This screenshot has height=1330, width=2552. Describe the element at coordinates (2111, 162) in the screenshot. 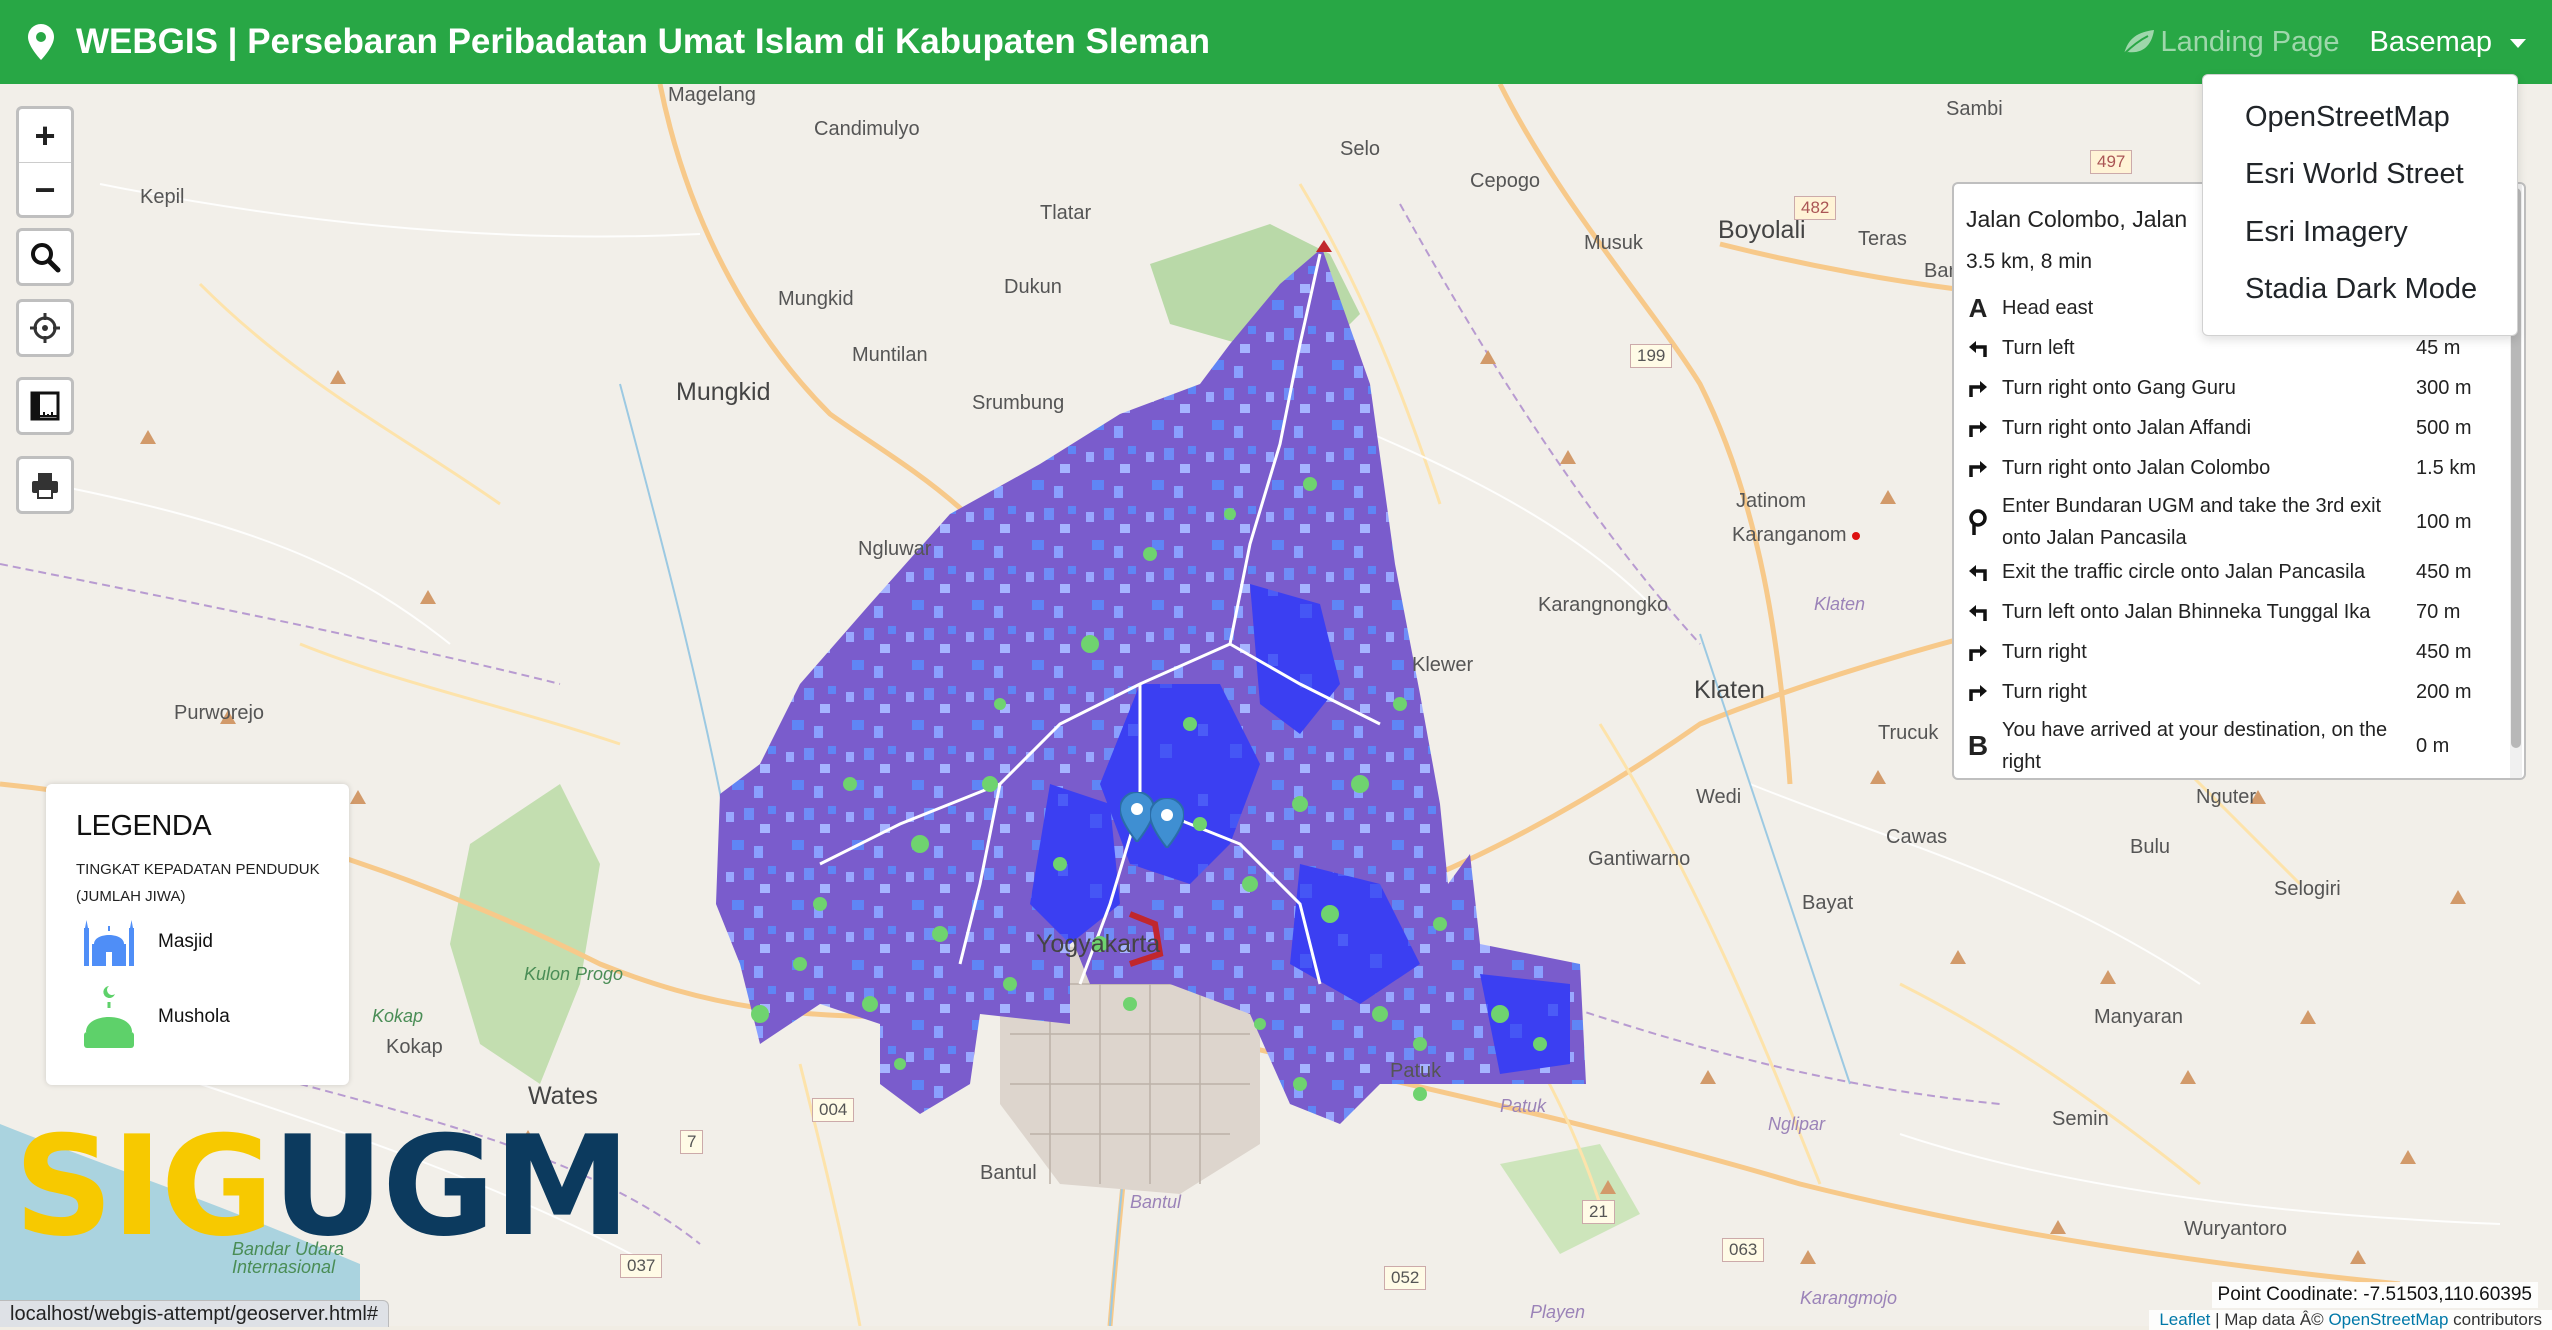

I see `road-shield: 497` at that location.